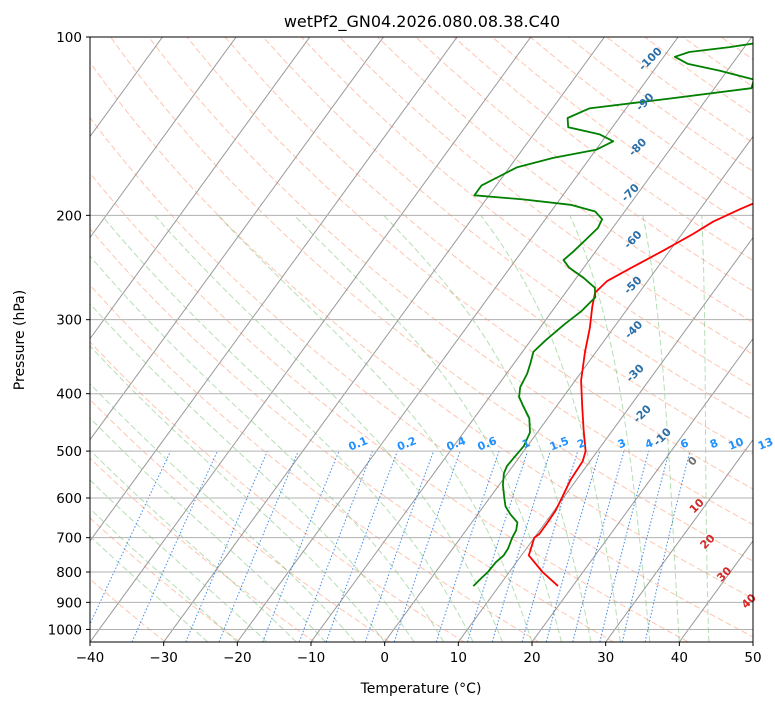 The height and width of the screenshot is (708, 775). I want to click on y-tick-label: 500, so click(69, 452).